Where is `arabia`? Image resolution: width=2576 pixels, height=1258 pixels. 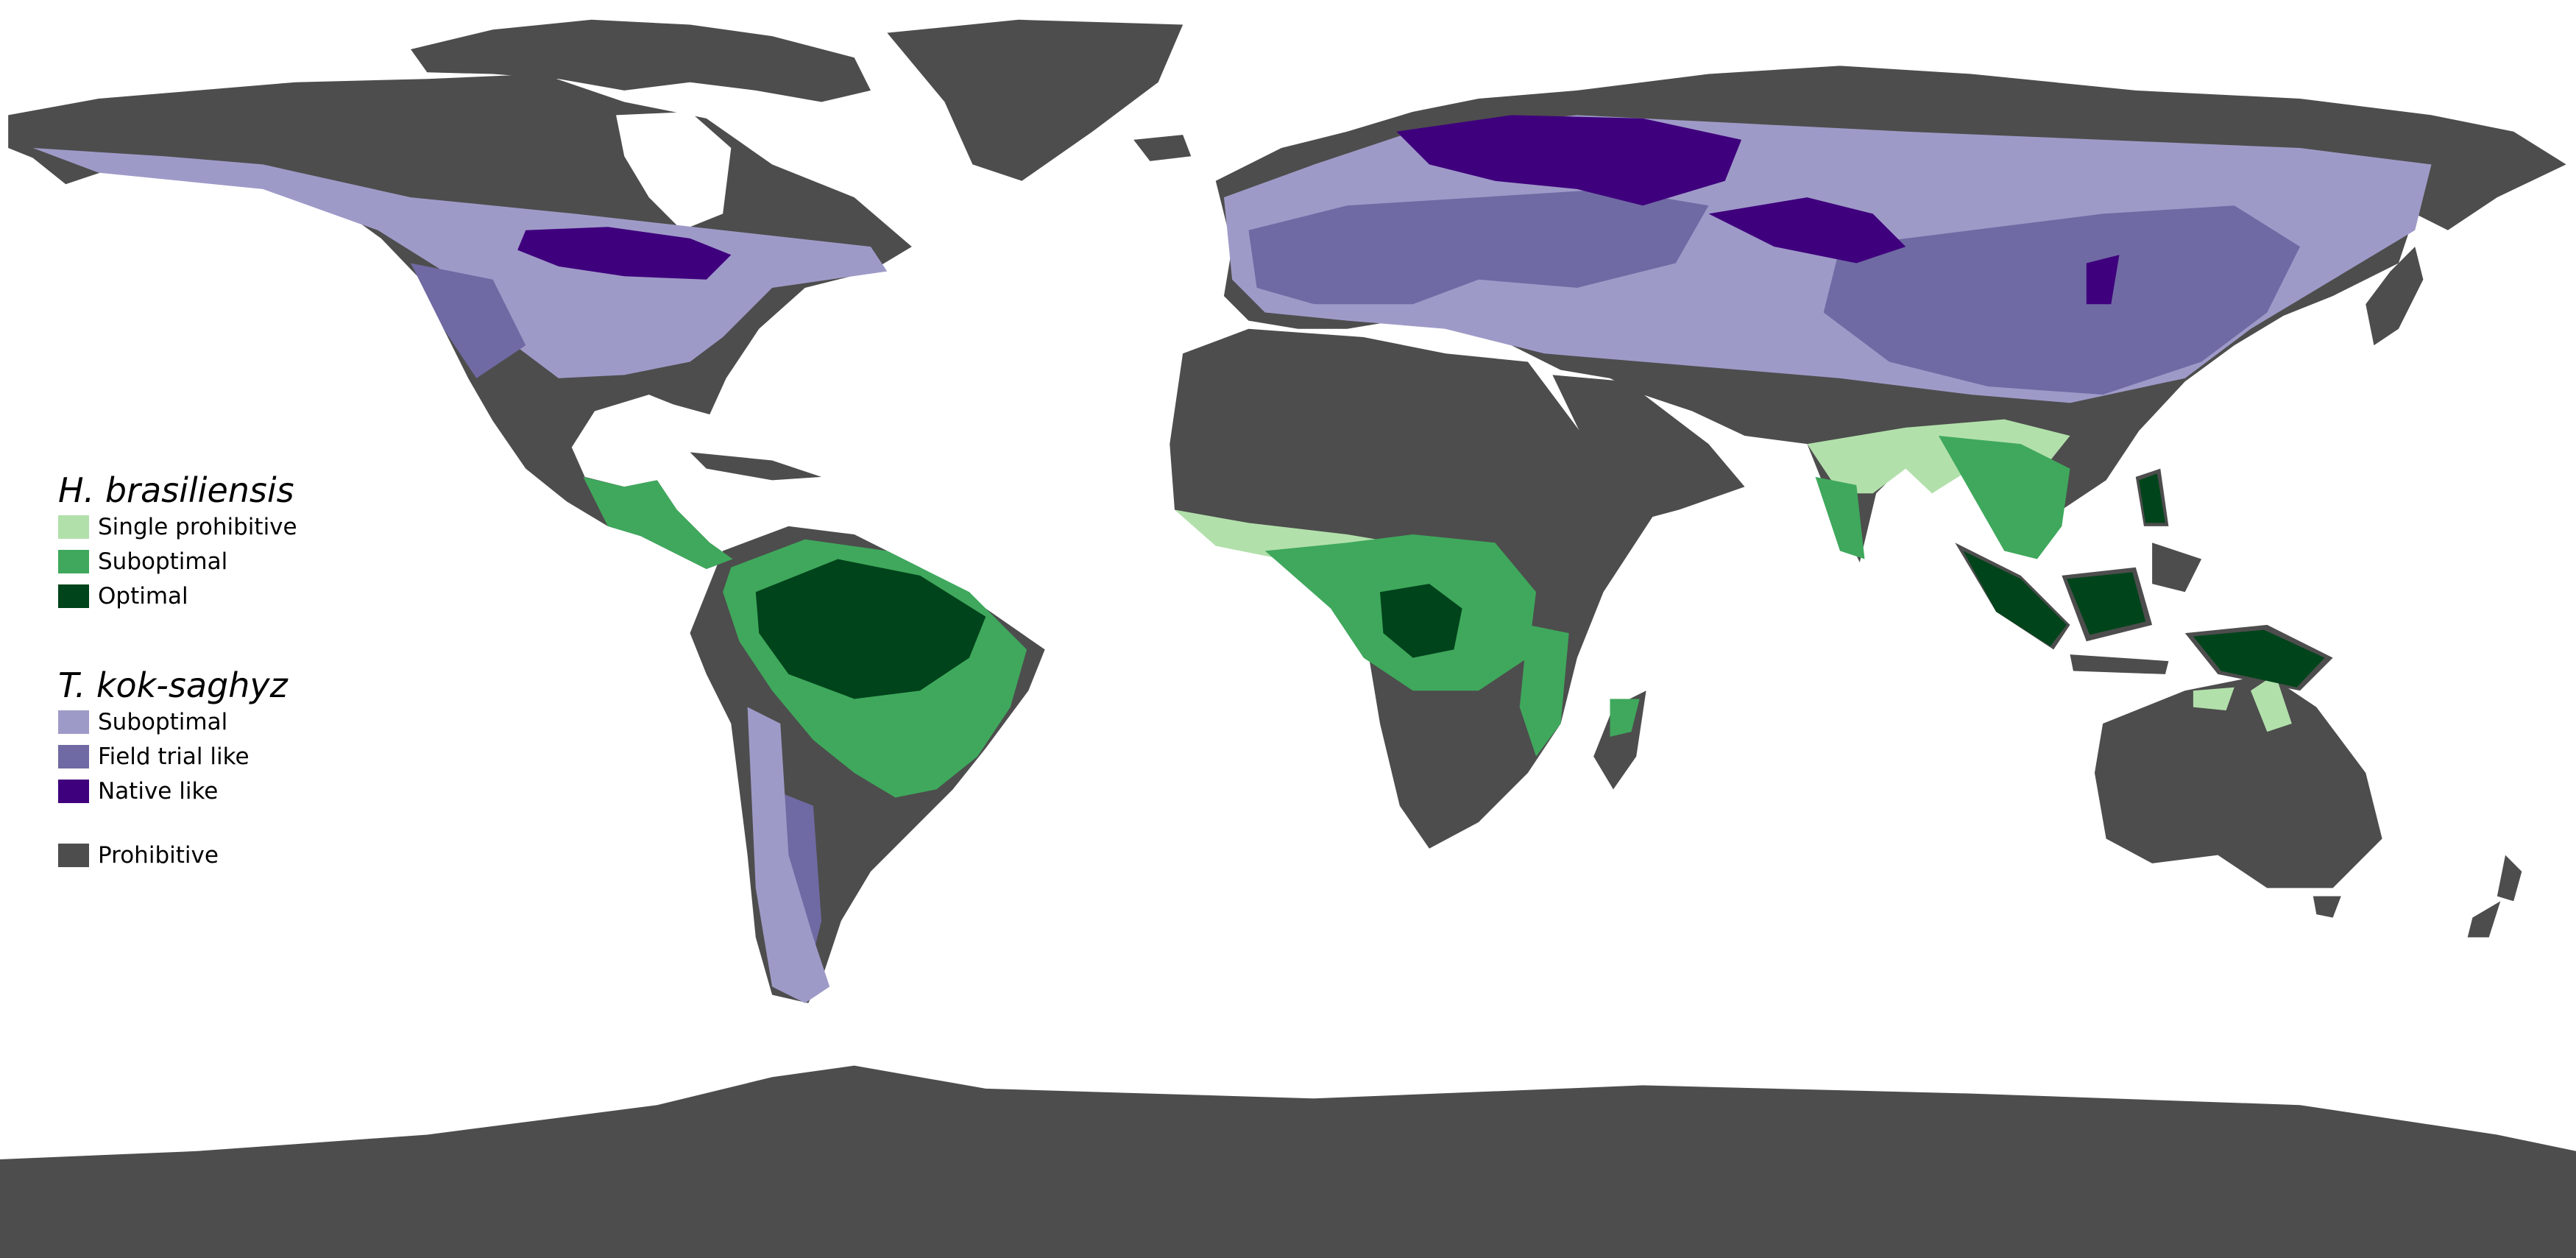 arabia is located at coordinates (1648, 449).